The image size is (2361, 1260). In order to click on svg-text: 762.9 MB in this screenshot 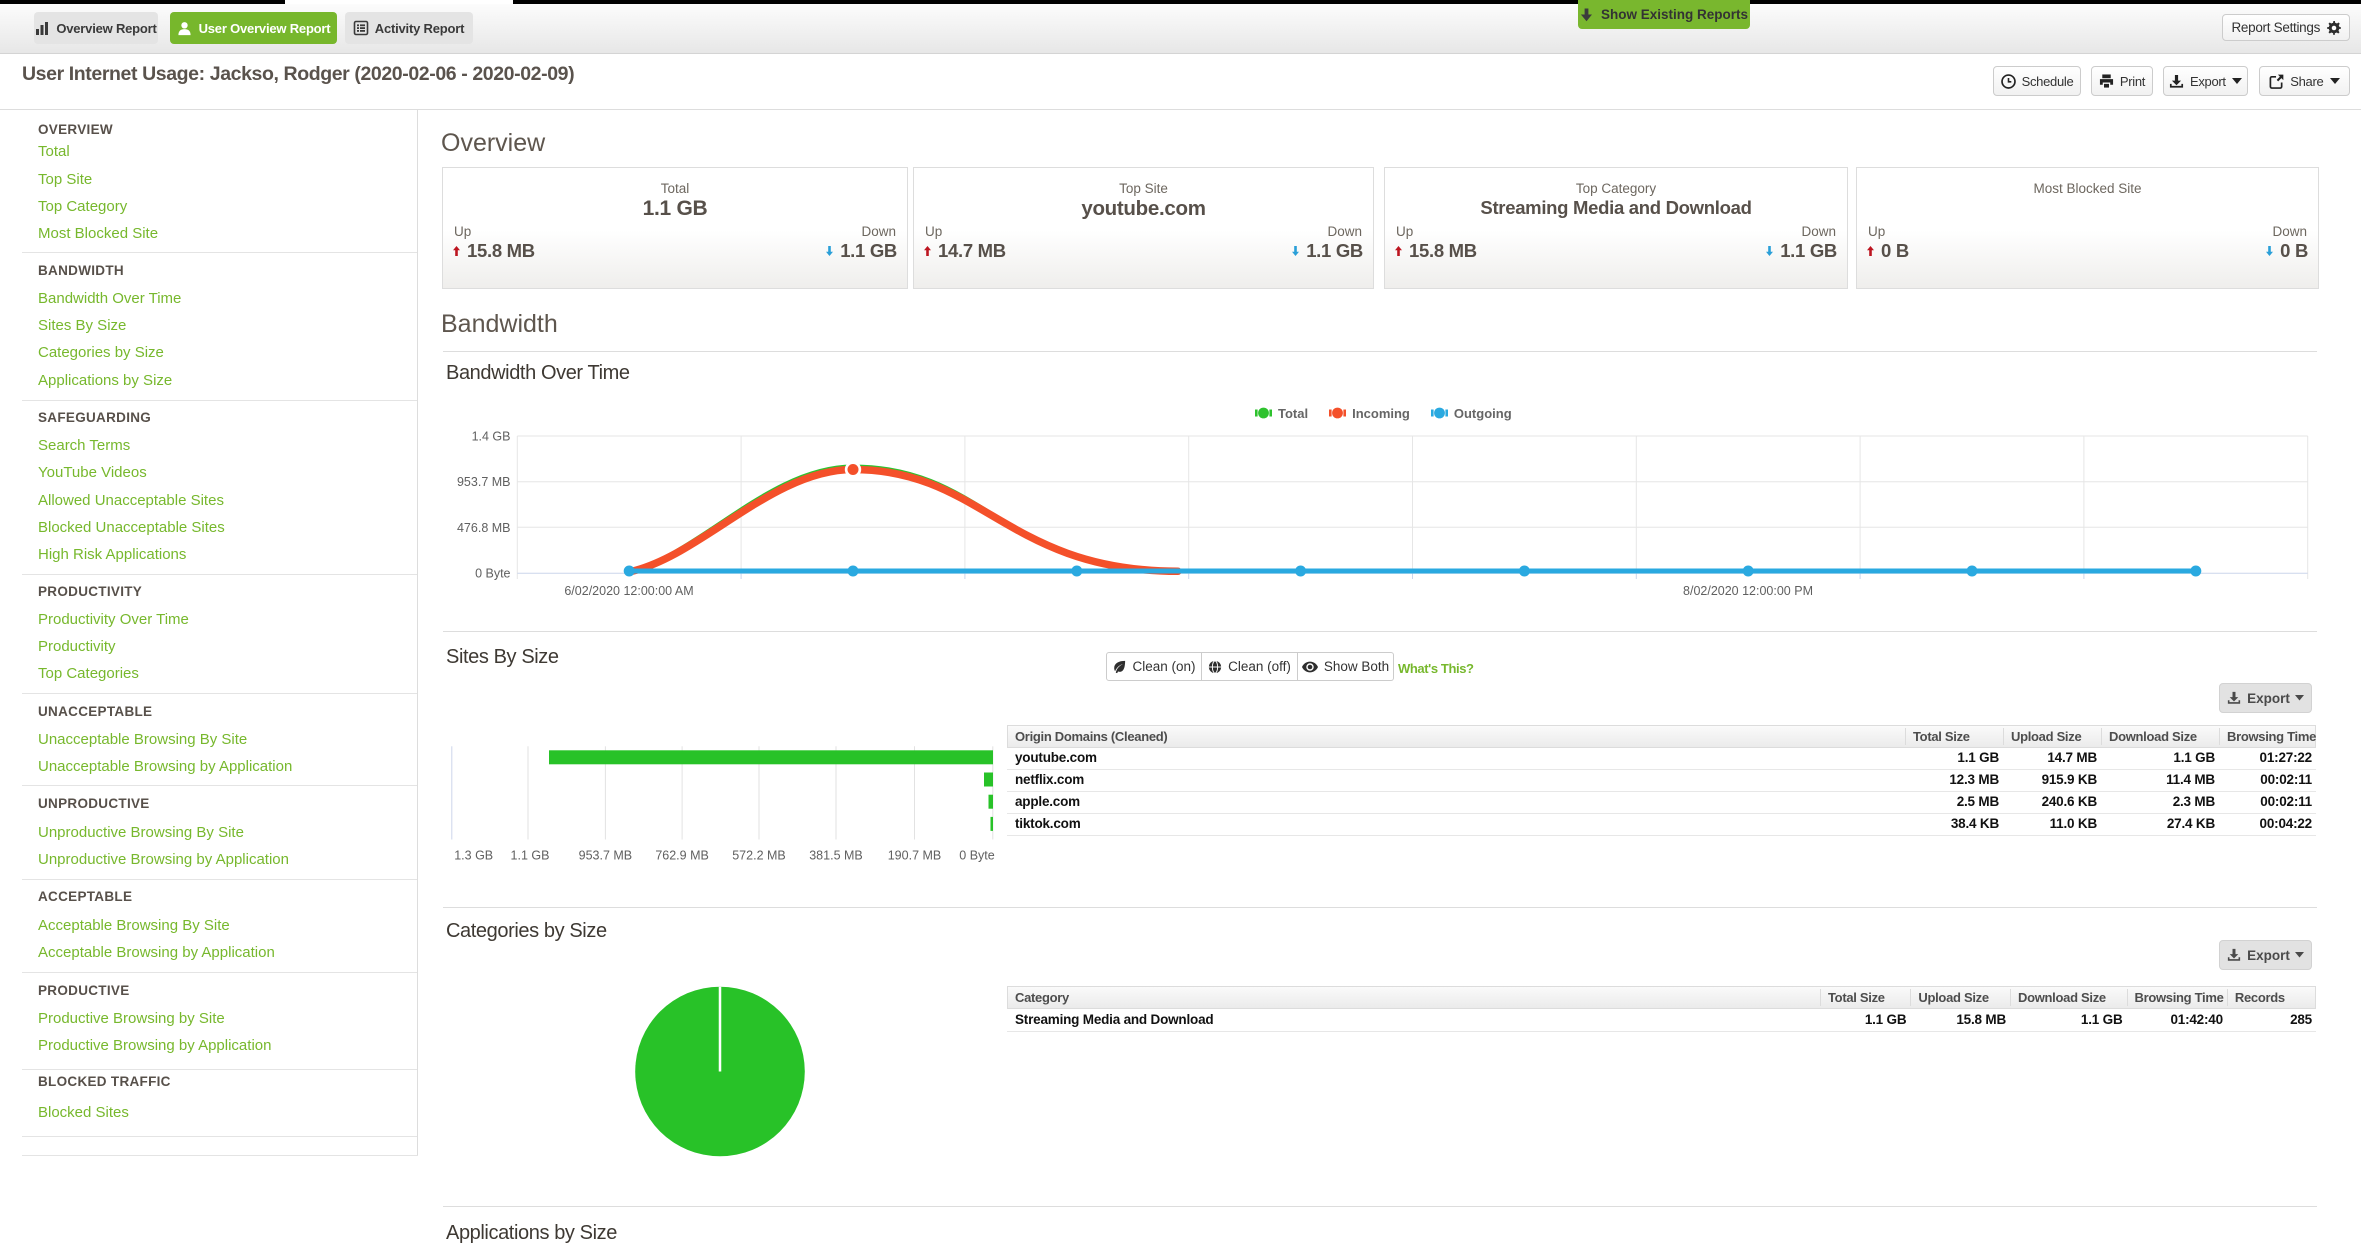, I will do `click(682, 856)`.